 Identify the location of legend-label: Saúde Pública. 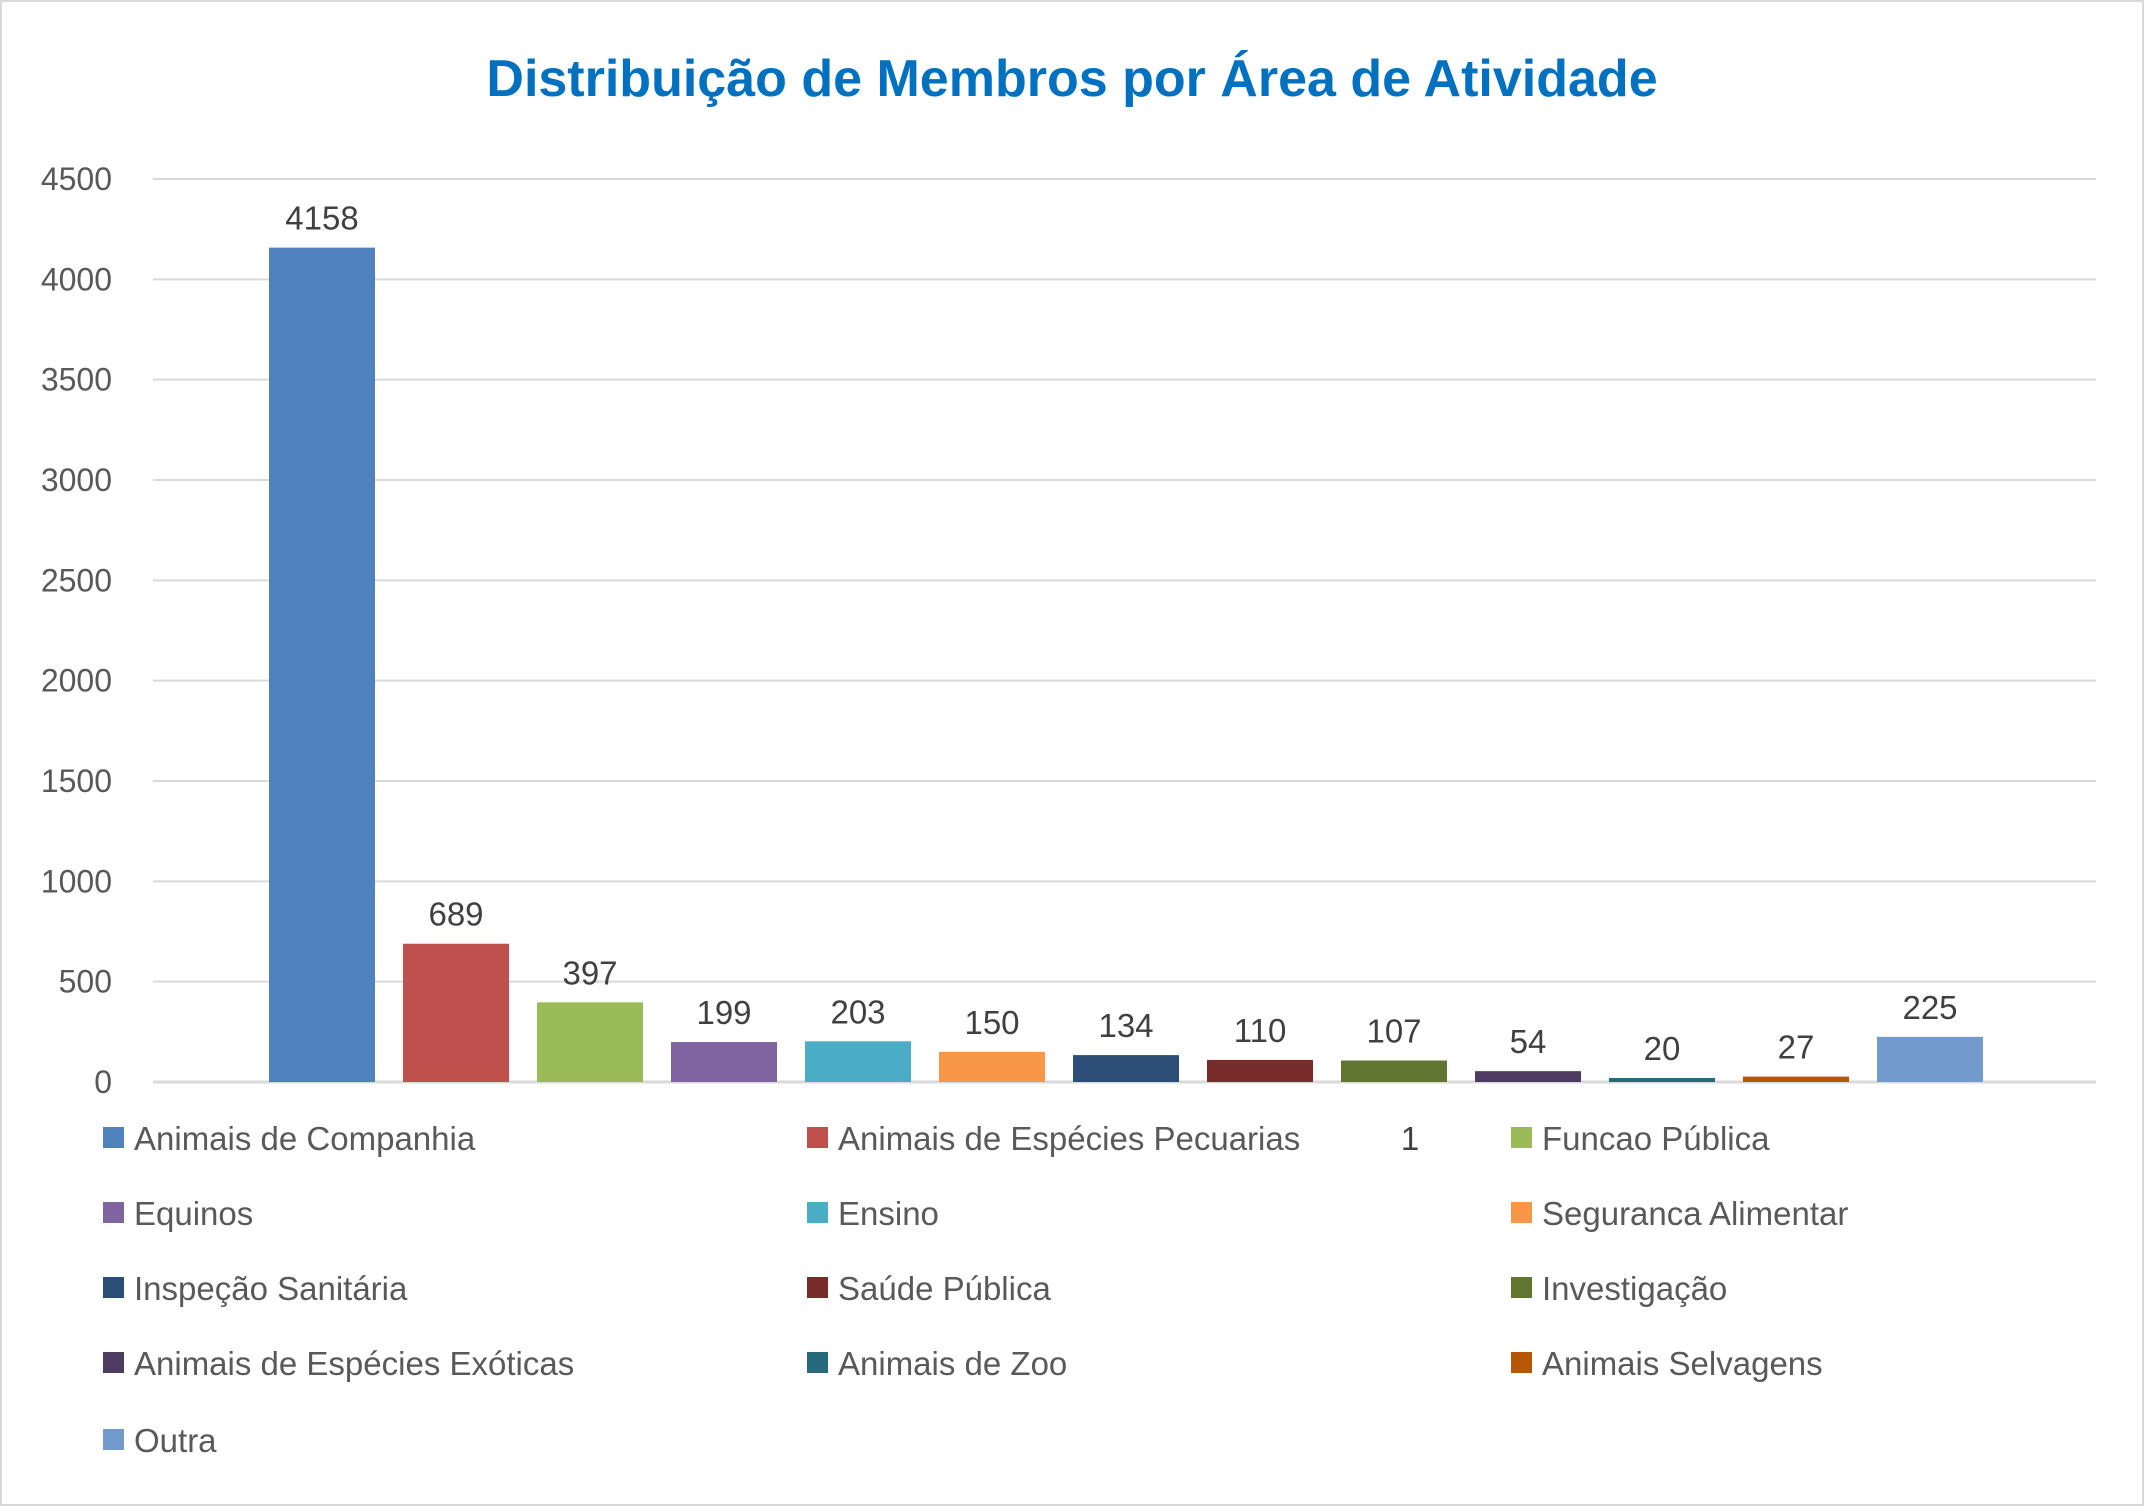
(944, 1288).